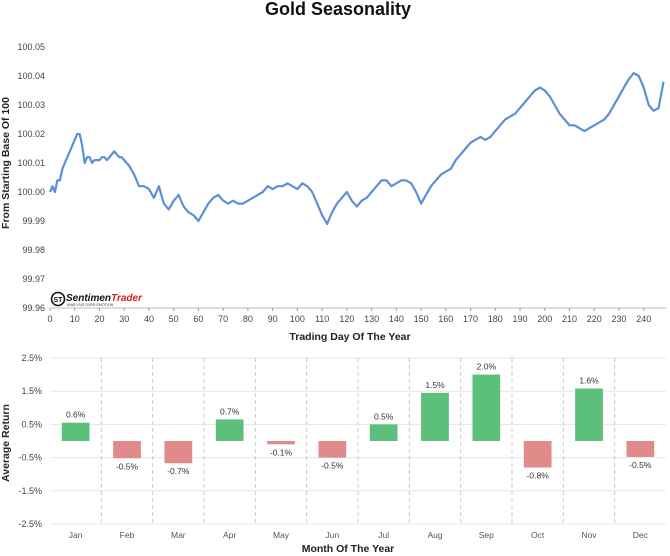  Describe the element at coordinates (435, 416) in the screenshot. I see `bar-aug` at that location.